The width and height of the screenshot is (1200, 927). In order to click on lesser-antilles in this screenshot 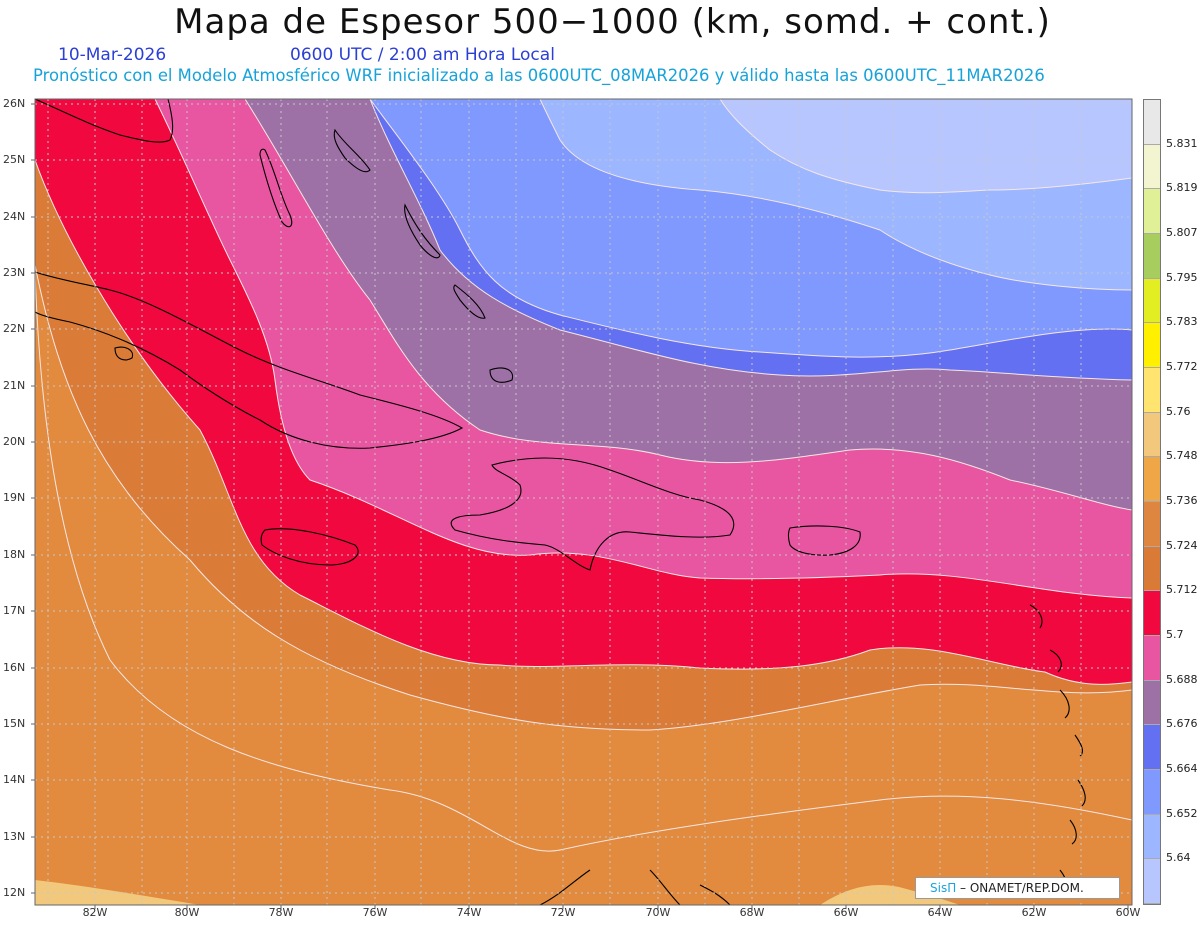, I will do `click(1057, 751)`.